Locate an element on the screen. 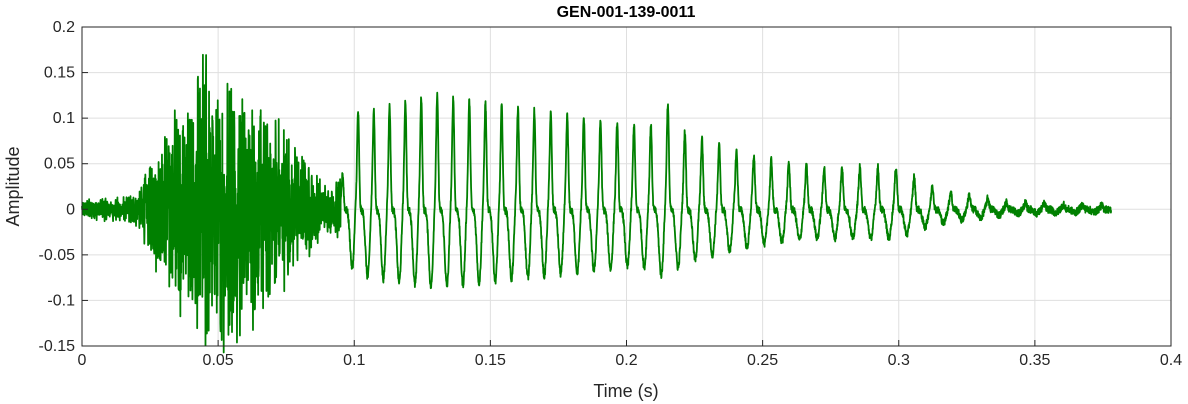 The image size is (1188, 404). y-tick-label: 0.05 is located at coordinates (59, 164).